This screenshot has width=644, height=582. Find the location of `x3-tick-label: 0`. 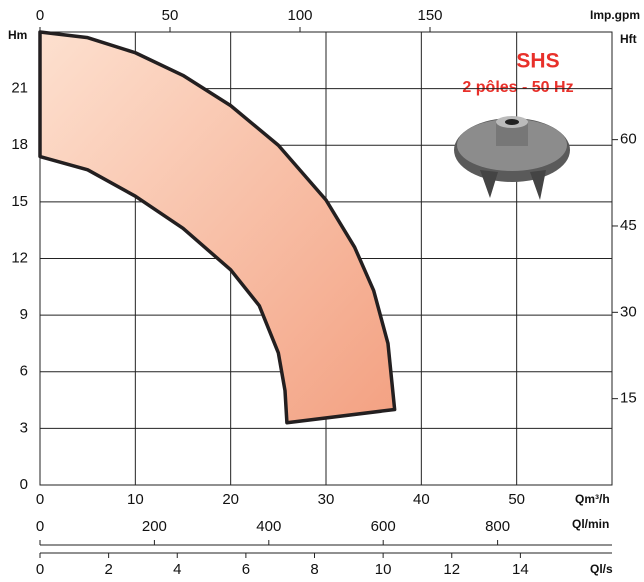

x3-tick-label: 0 is located at coordinates (40, 526).